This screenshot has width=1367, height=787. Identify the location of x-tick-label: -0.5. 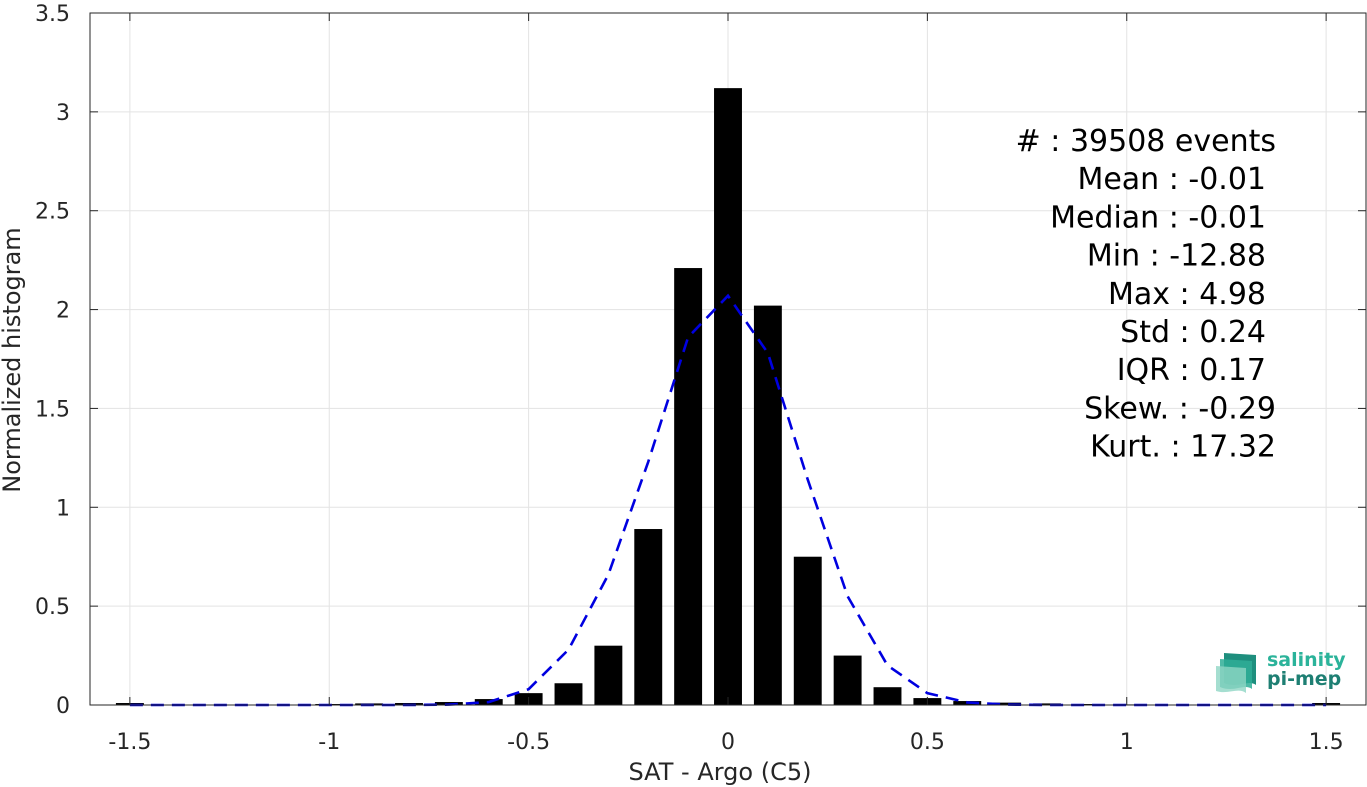
(528, 742).